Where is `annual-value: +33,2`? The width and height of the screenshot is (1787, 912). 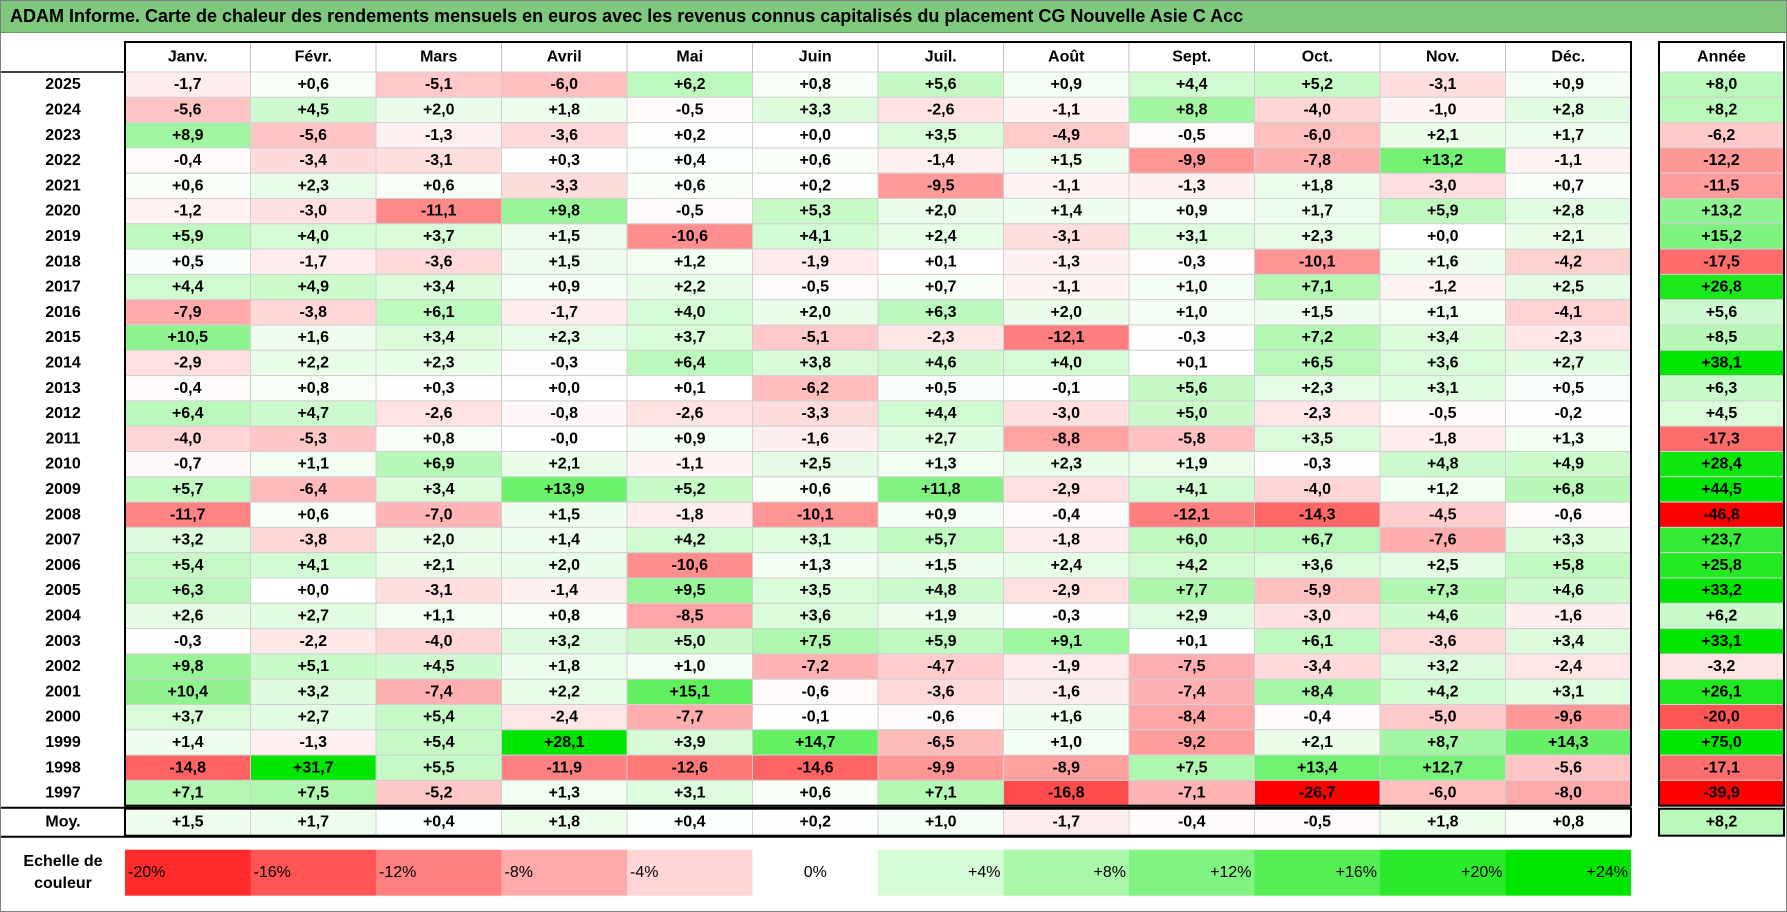 annual-value: +33,2 is located at coordinates (1721, 590).